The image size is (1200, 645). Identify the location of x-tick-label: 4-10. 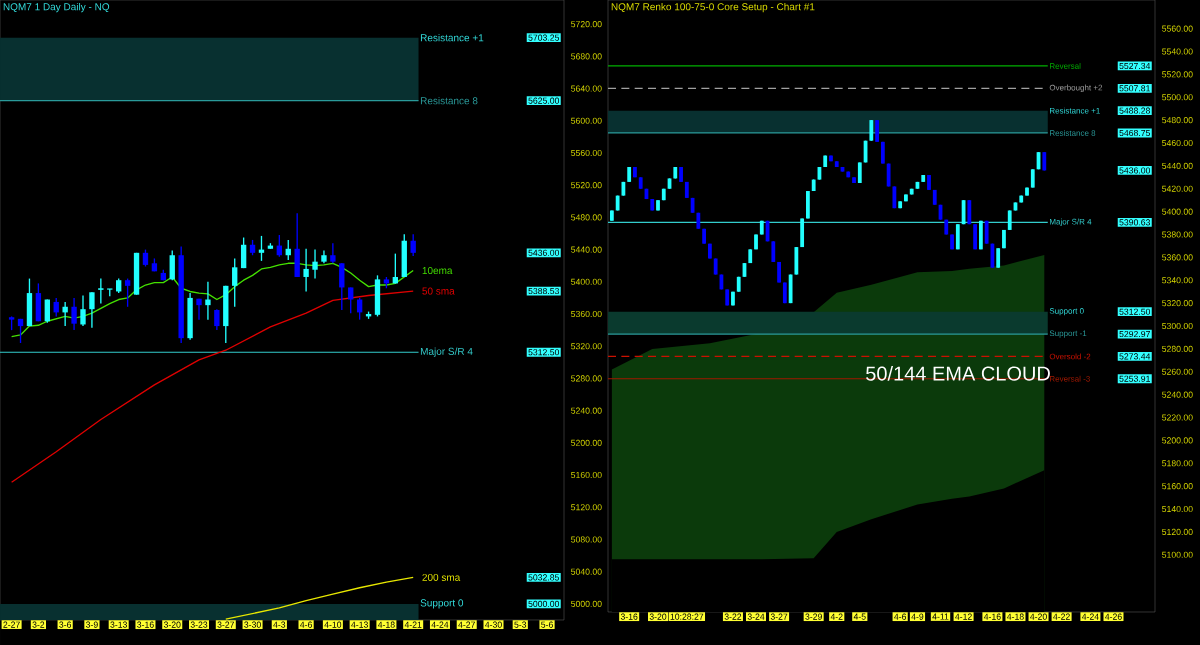
(333, 624).